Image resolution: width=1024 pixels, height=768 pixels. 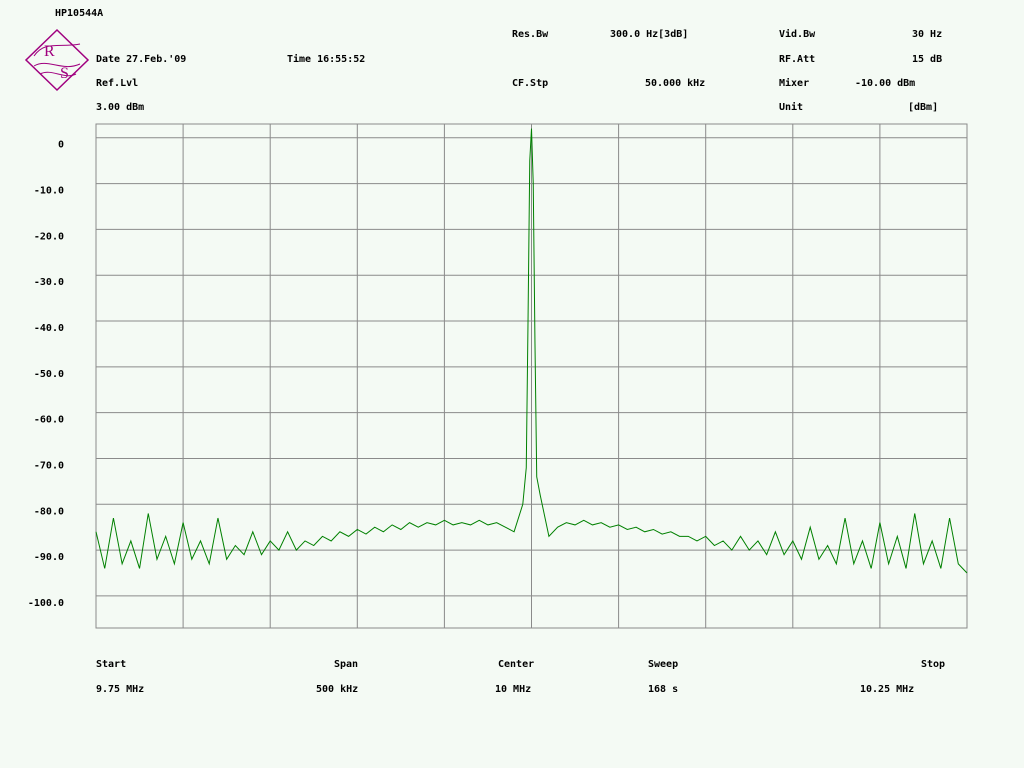 I want to click on setting-label: Unit, so click(x=791, y=107).